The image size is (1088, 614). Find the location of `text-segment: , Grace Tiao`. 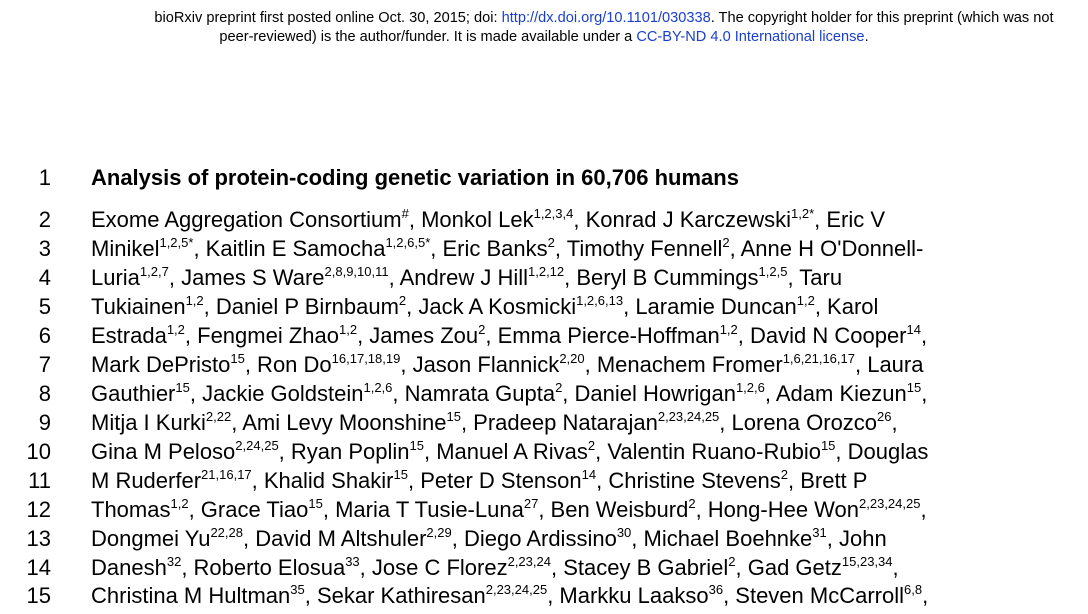

text-segment: , Grace Tiao is located at coordinates (248, 509).